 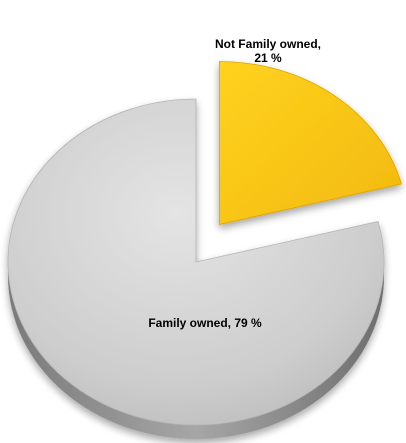 What do you see at coordinates (268, 44) in the screenshot?
I see `slice-label: Not Family owned,` at bounding box center [268, 44].